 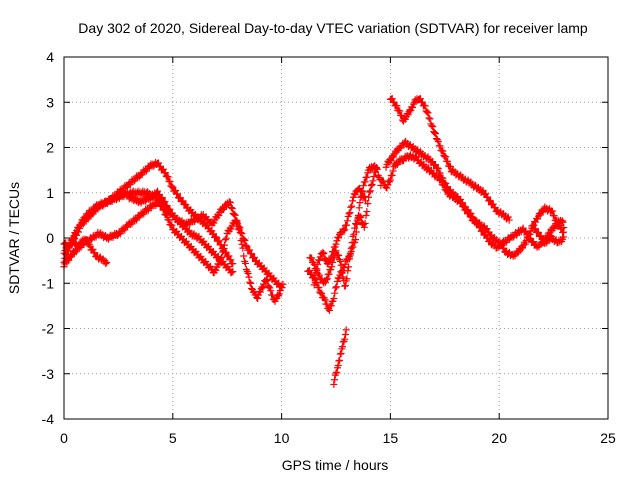 What do you see at coordinates (499, 438) in the screenshot?
I see `x-tick-label: 20` at bounding box center [499, 438].